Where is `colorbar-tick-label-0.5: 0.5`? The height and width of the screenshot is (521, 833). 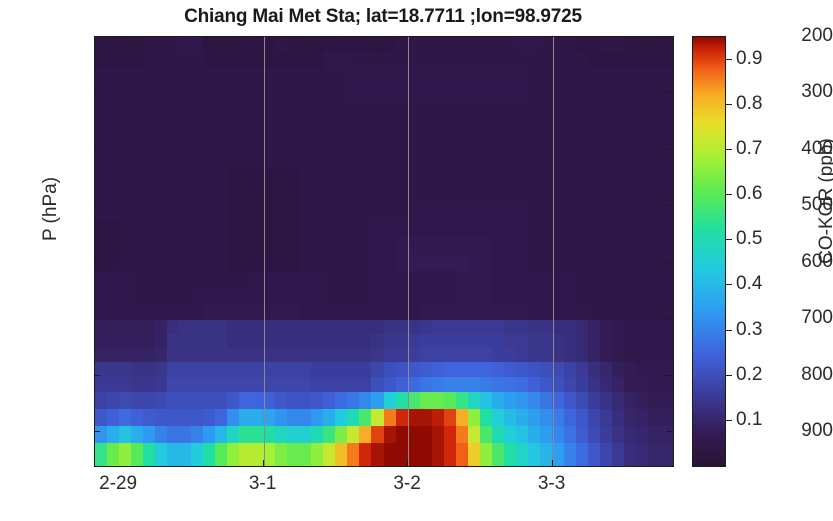 colorbar-tick-label-0.5: 0.5 is located at coordinates (749, 239).